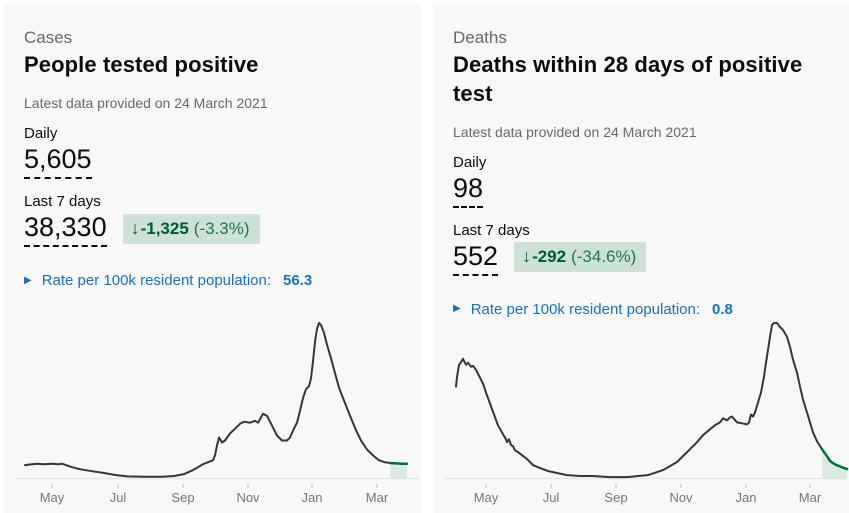 Image resolution: width=849 pixels, height=513 pixels. I want to click on cases-weekly-row: 38,330 ↓ -1,325 (-3.3%), so click(212, 229).